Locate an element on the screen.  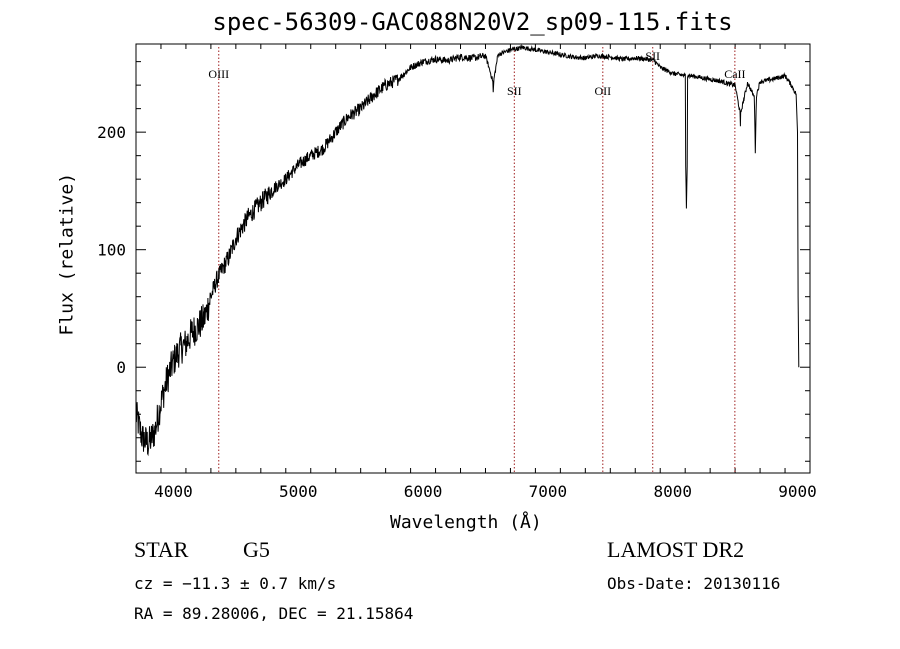
x-tick-label: 4000 is located at coordinates (173, 491).